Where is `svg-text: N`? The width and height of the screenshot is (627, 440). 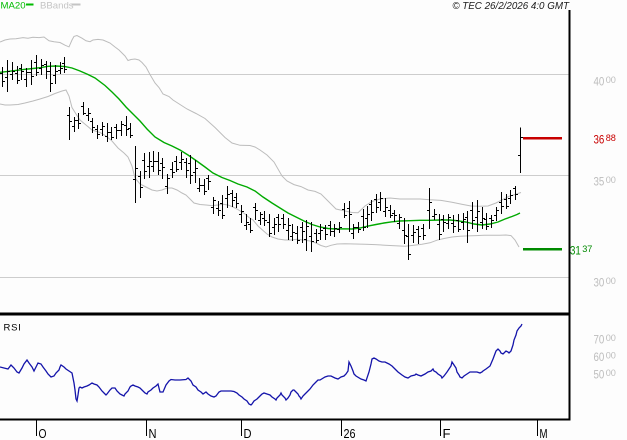 svg-text: N is located at coordinates (153, 433).